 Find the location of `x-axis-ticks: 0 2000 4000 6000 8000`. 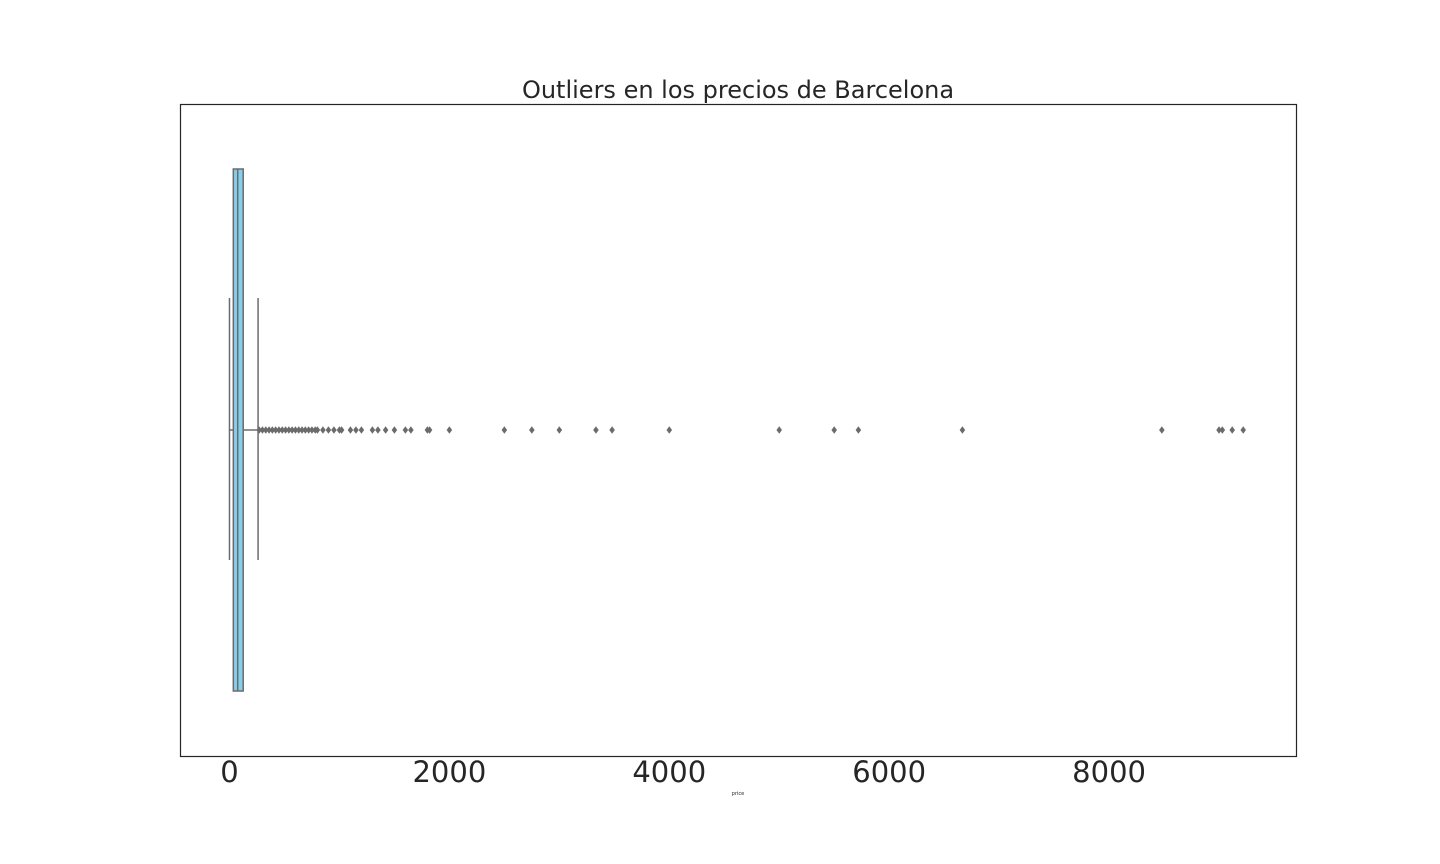

x-axis-ticks: 0 2000 4000 6000 8000 is located at coordinates (683, 772).